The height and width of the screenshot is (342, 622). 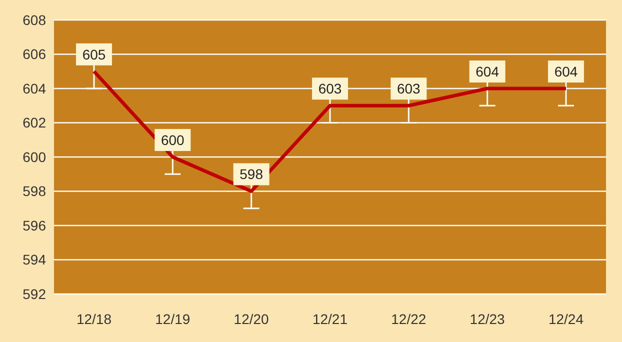 What do you see at coordinates (172, 318) in the screenshot?
I see `x-tick-label: 12/19` at bounding box center [172, 318].